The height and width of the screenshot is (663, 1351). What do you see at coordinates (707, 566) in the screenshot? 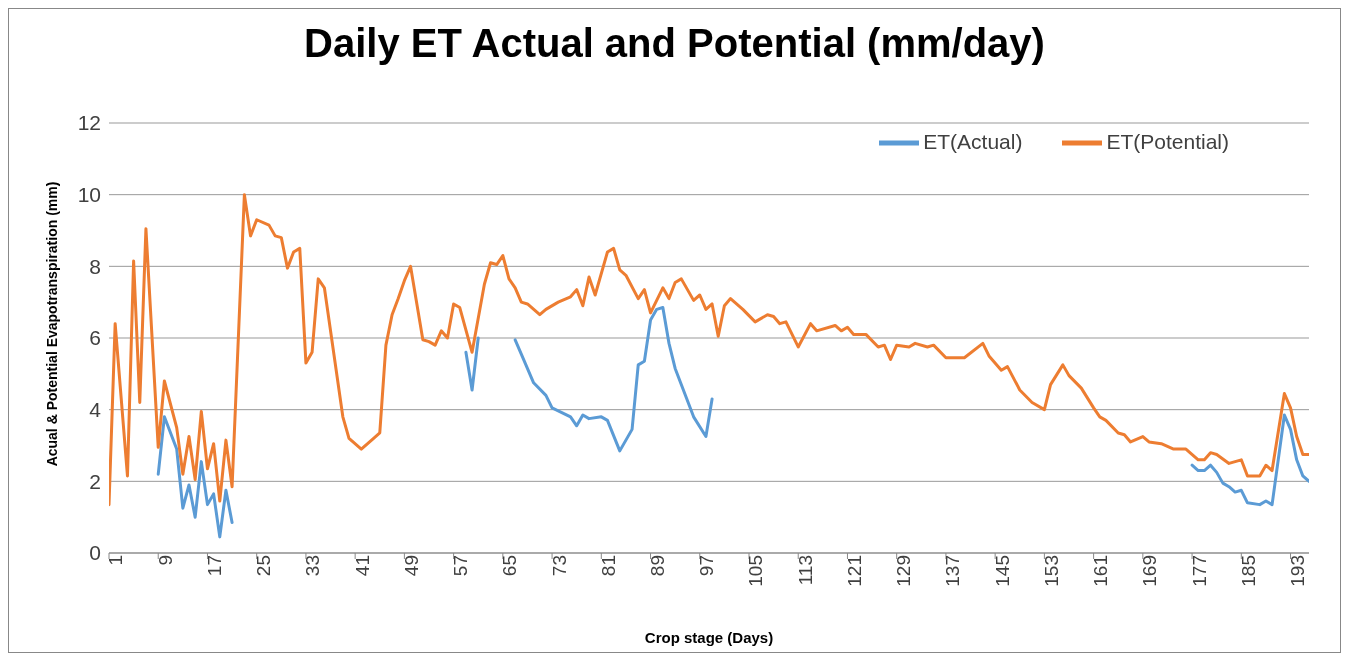
I see `x-tick-label: 97` at bounding box center [707, 566].